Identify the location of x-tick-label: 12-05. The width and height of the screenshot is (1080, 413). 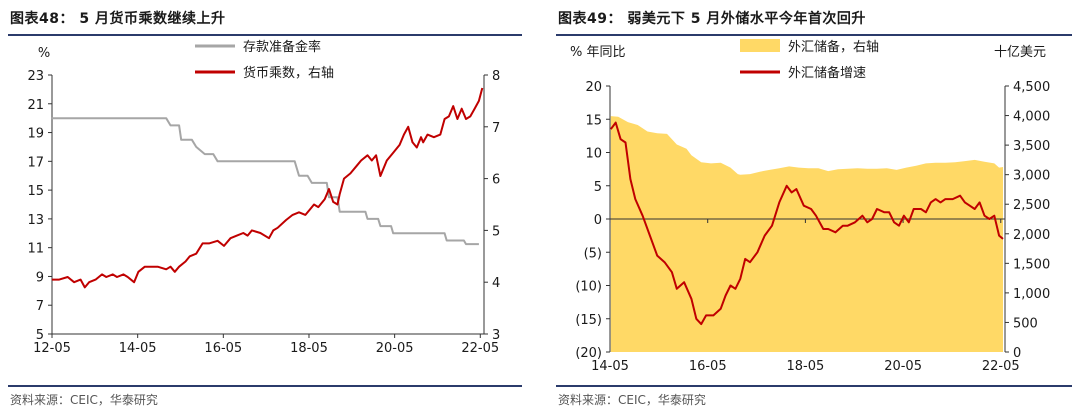
(52, 348).